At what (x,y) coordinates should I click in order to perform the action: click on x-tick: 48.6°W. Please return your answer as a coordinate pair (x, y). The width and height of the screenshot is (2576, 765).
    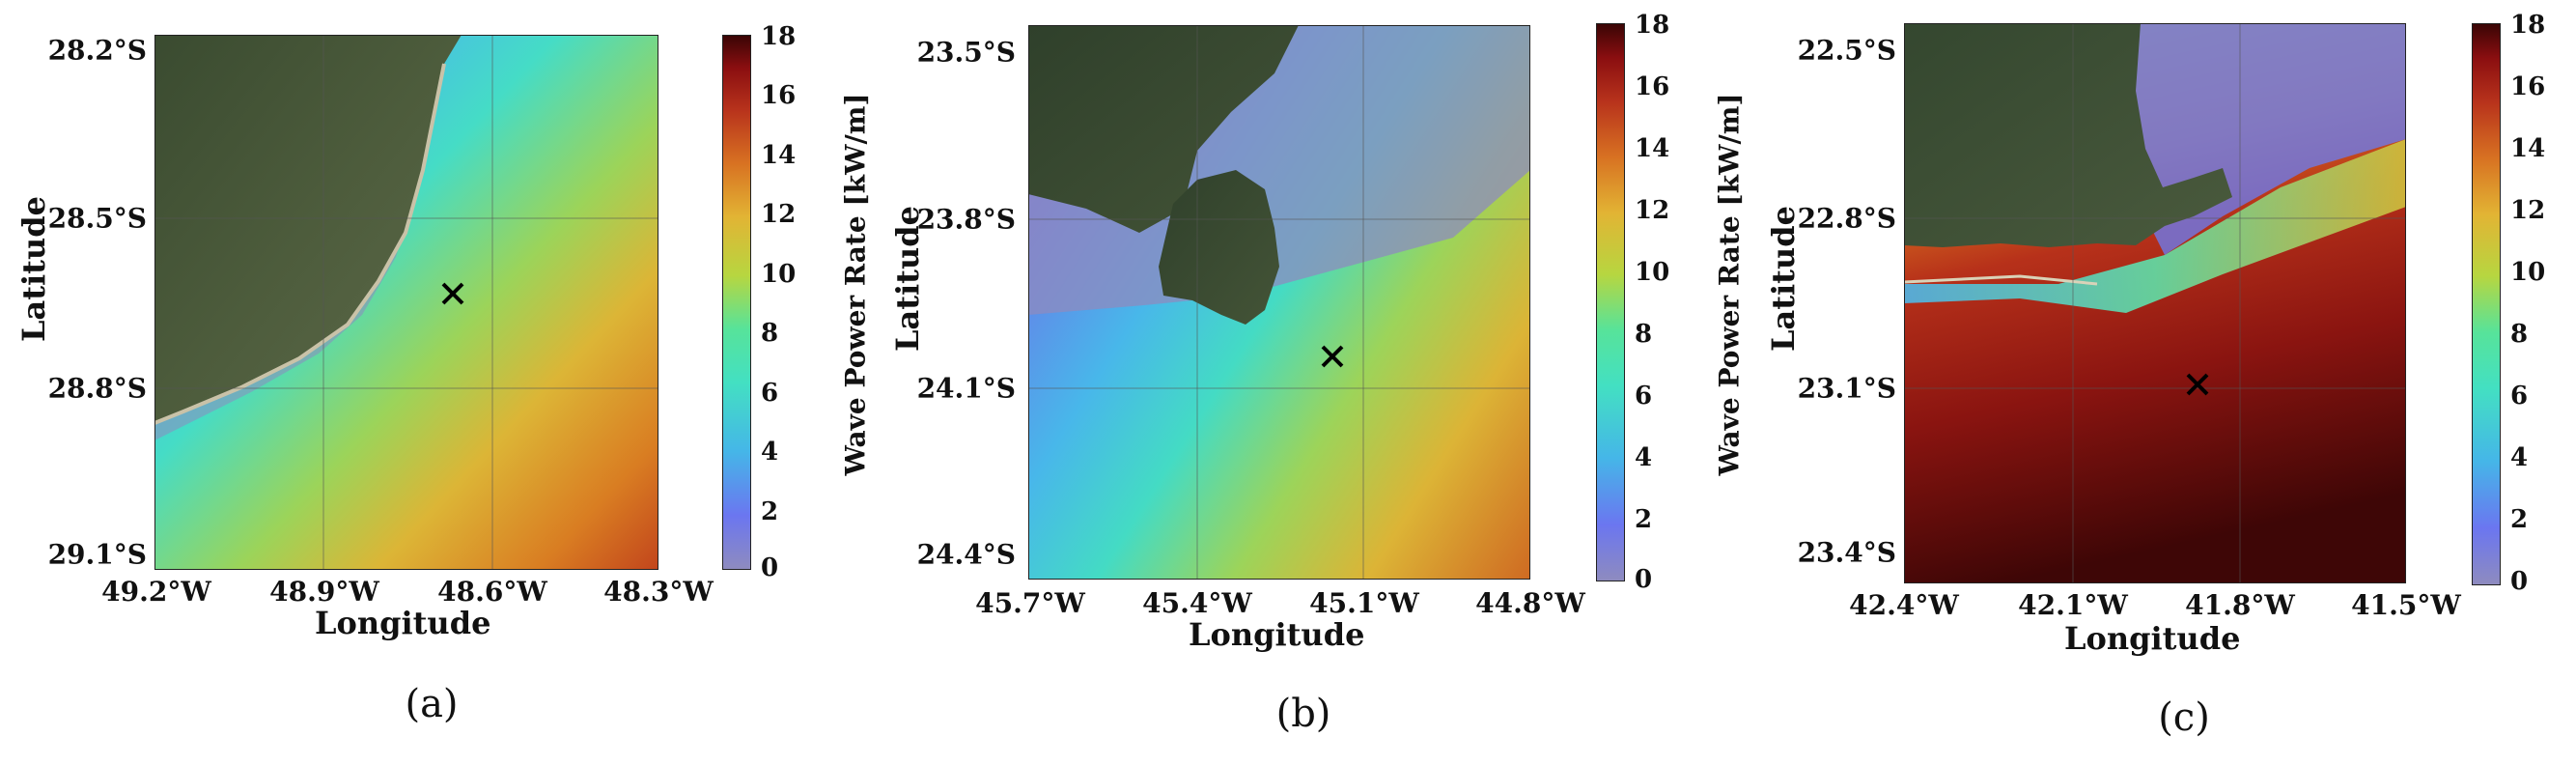
    Looking at the image, I should click on (492, 592).